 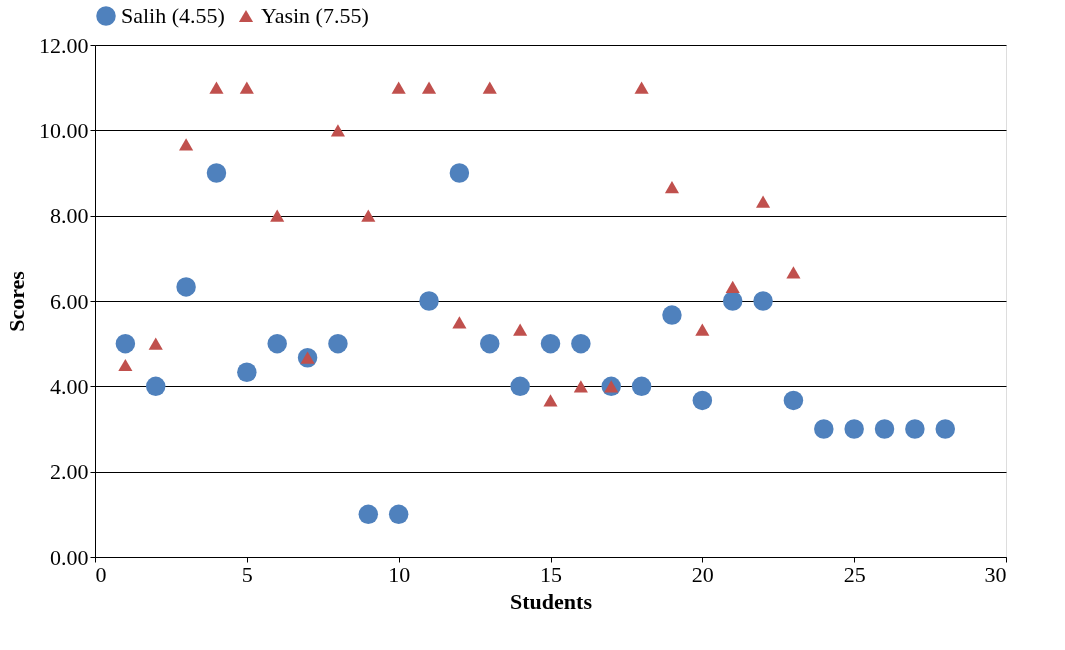 What do you see at coordinates (551, 574) in the screenshot?
I see `x-tick-label: 15` at bounding box center [551, 574].